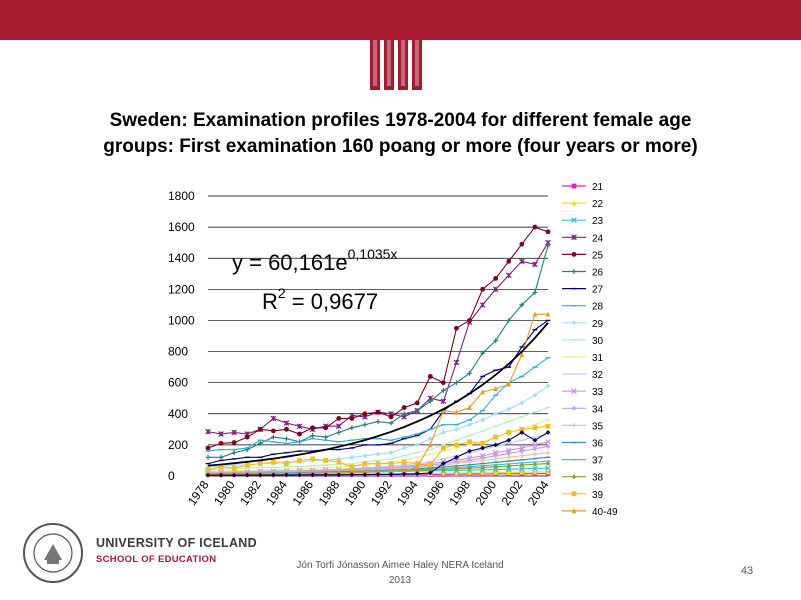 This screenshot has width=801, height=600. Describe the element at coordinates (598, 375) in the screenshot. I see `legend-label: 32` at that location.